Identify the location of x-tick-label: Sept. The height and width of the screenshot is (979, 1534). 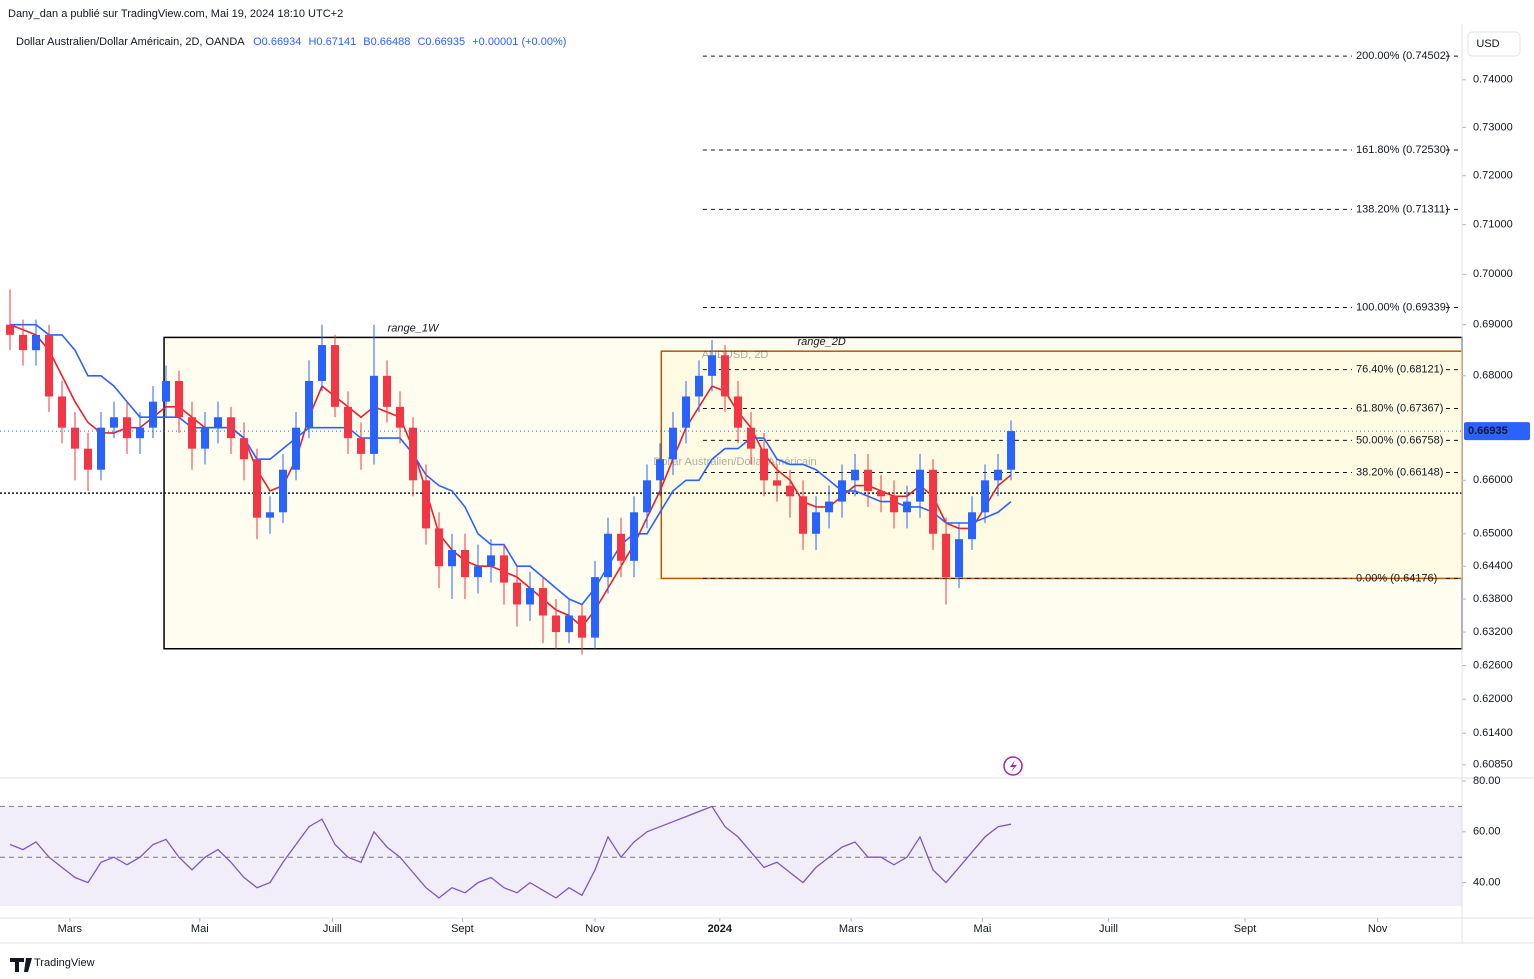
(462, 929).